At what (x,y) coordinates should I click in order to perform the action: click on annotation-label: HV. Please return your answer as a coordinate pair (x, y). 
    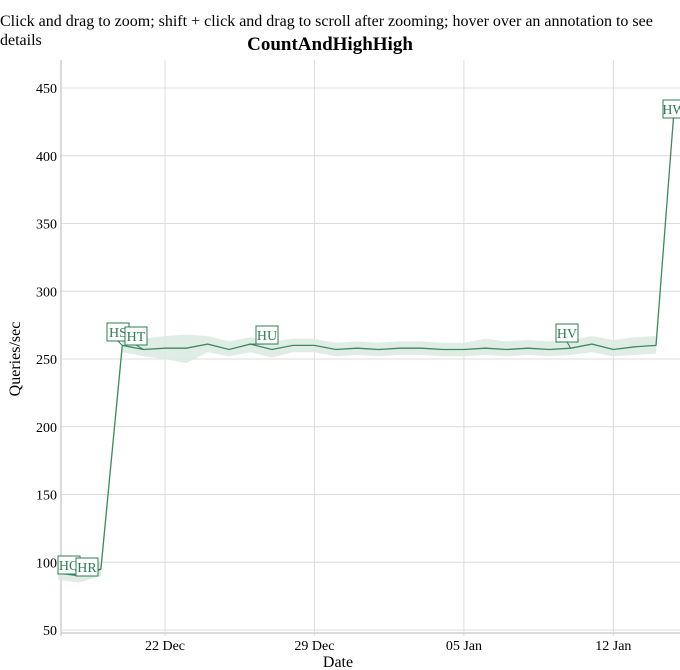
    Looking at the image, I should click on (567, 334).